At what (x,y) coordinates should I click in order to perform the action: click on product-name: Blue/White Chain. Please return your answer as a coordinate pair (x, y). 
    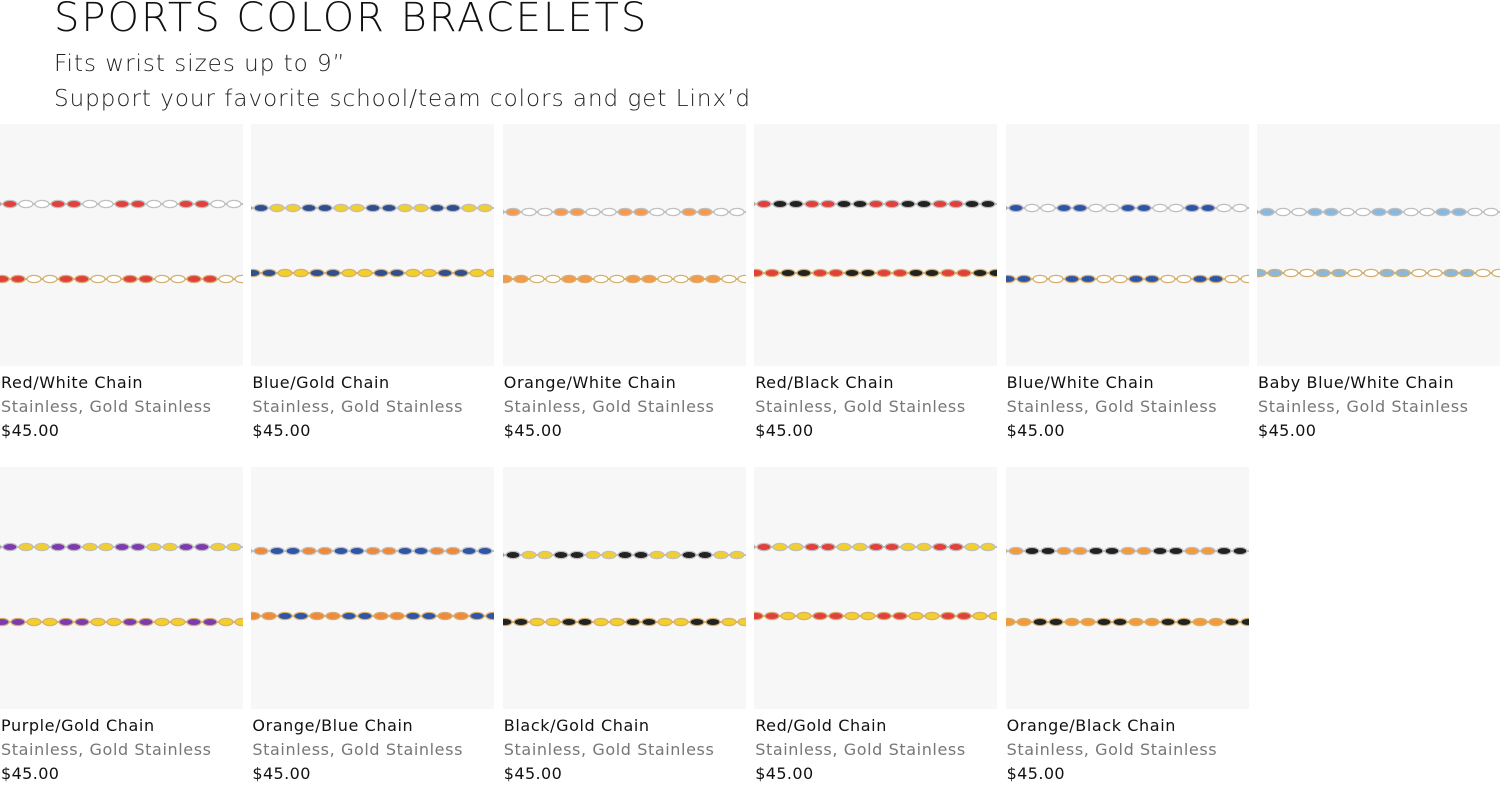
    Looking at the image, I should click on (1080, 382).